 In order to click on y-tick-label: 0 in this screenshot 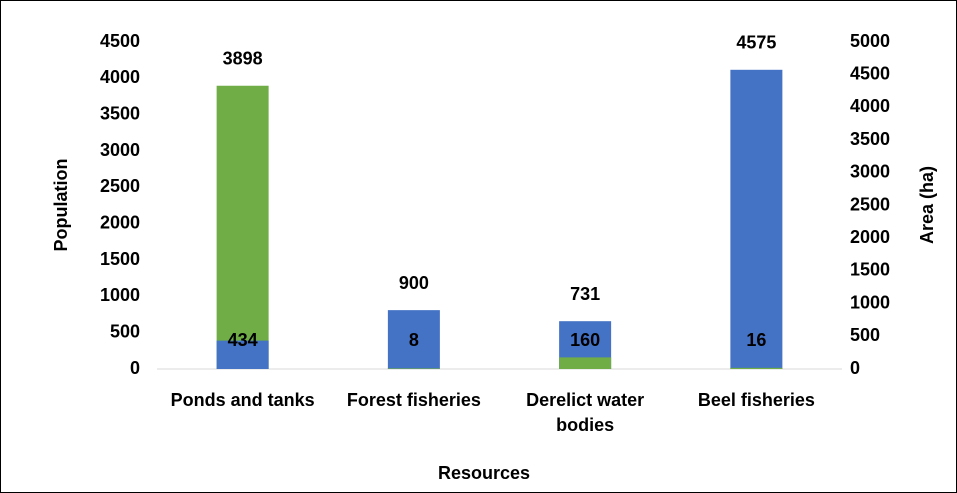, I will do `click(135, 368)`.